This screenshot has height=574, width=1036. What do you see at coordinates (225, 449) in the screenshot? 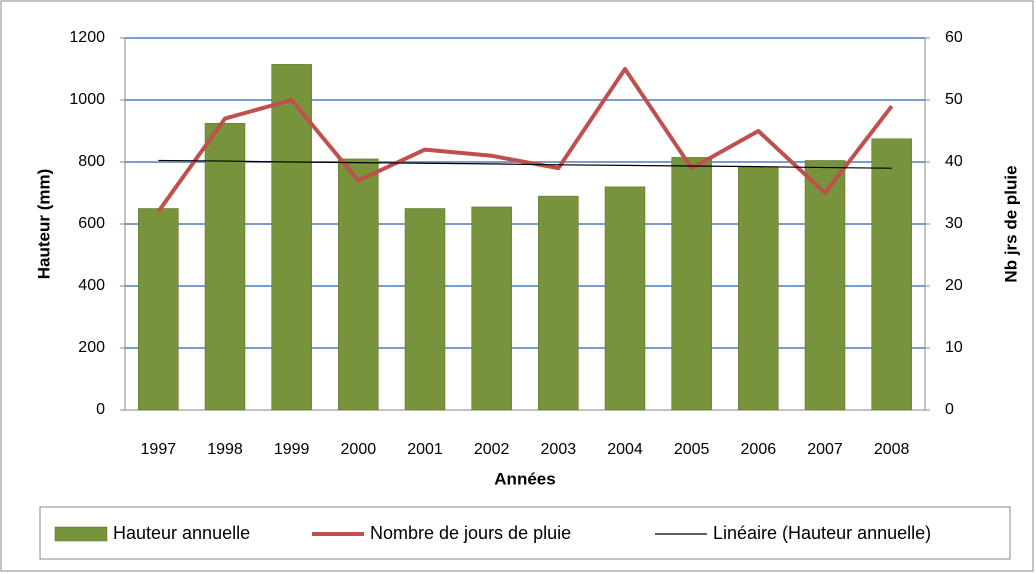
I see `x-tick-label: 1998` at bounding box center [225, 449].